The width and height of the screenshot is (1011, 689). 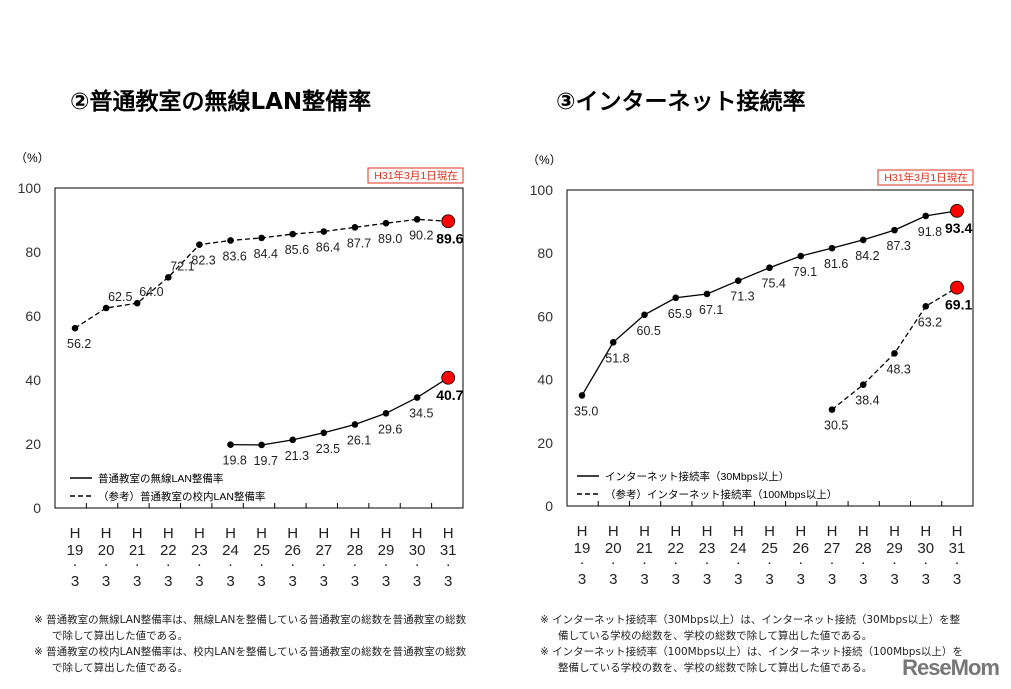 What do you see at coordinates (958, 305) in the screenshot?
I see `data-label: 69.1` at bounding box center [958, 305].